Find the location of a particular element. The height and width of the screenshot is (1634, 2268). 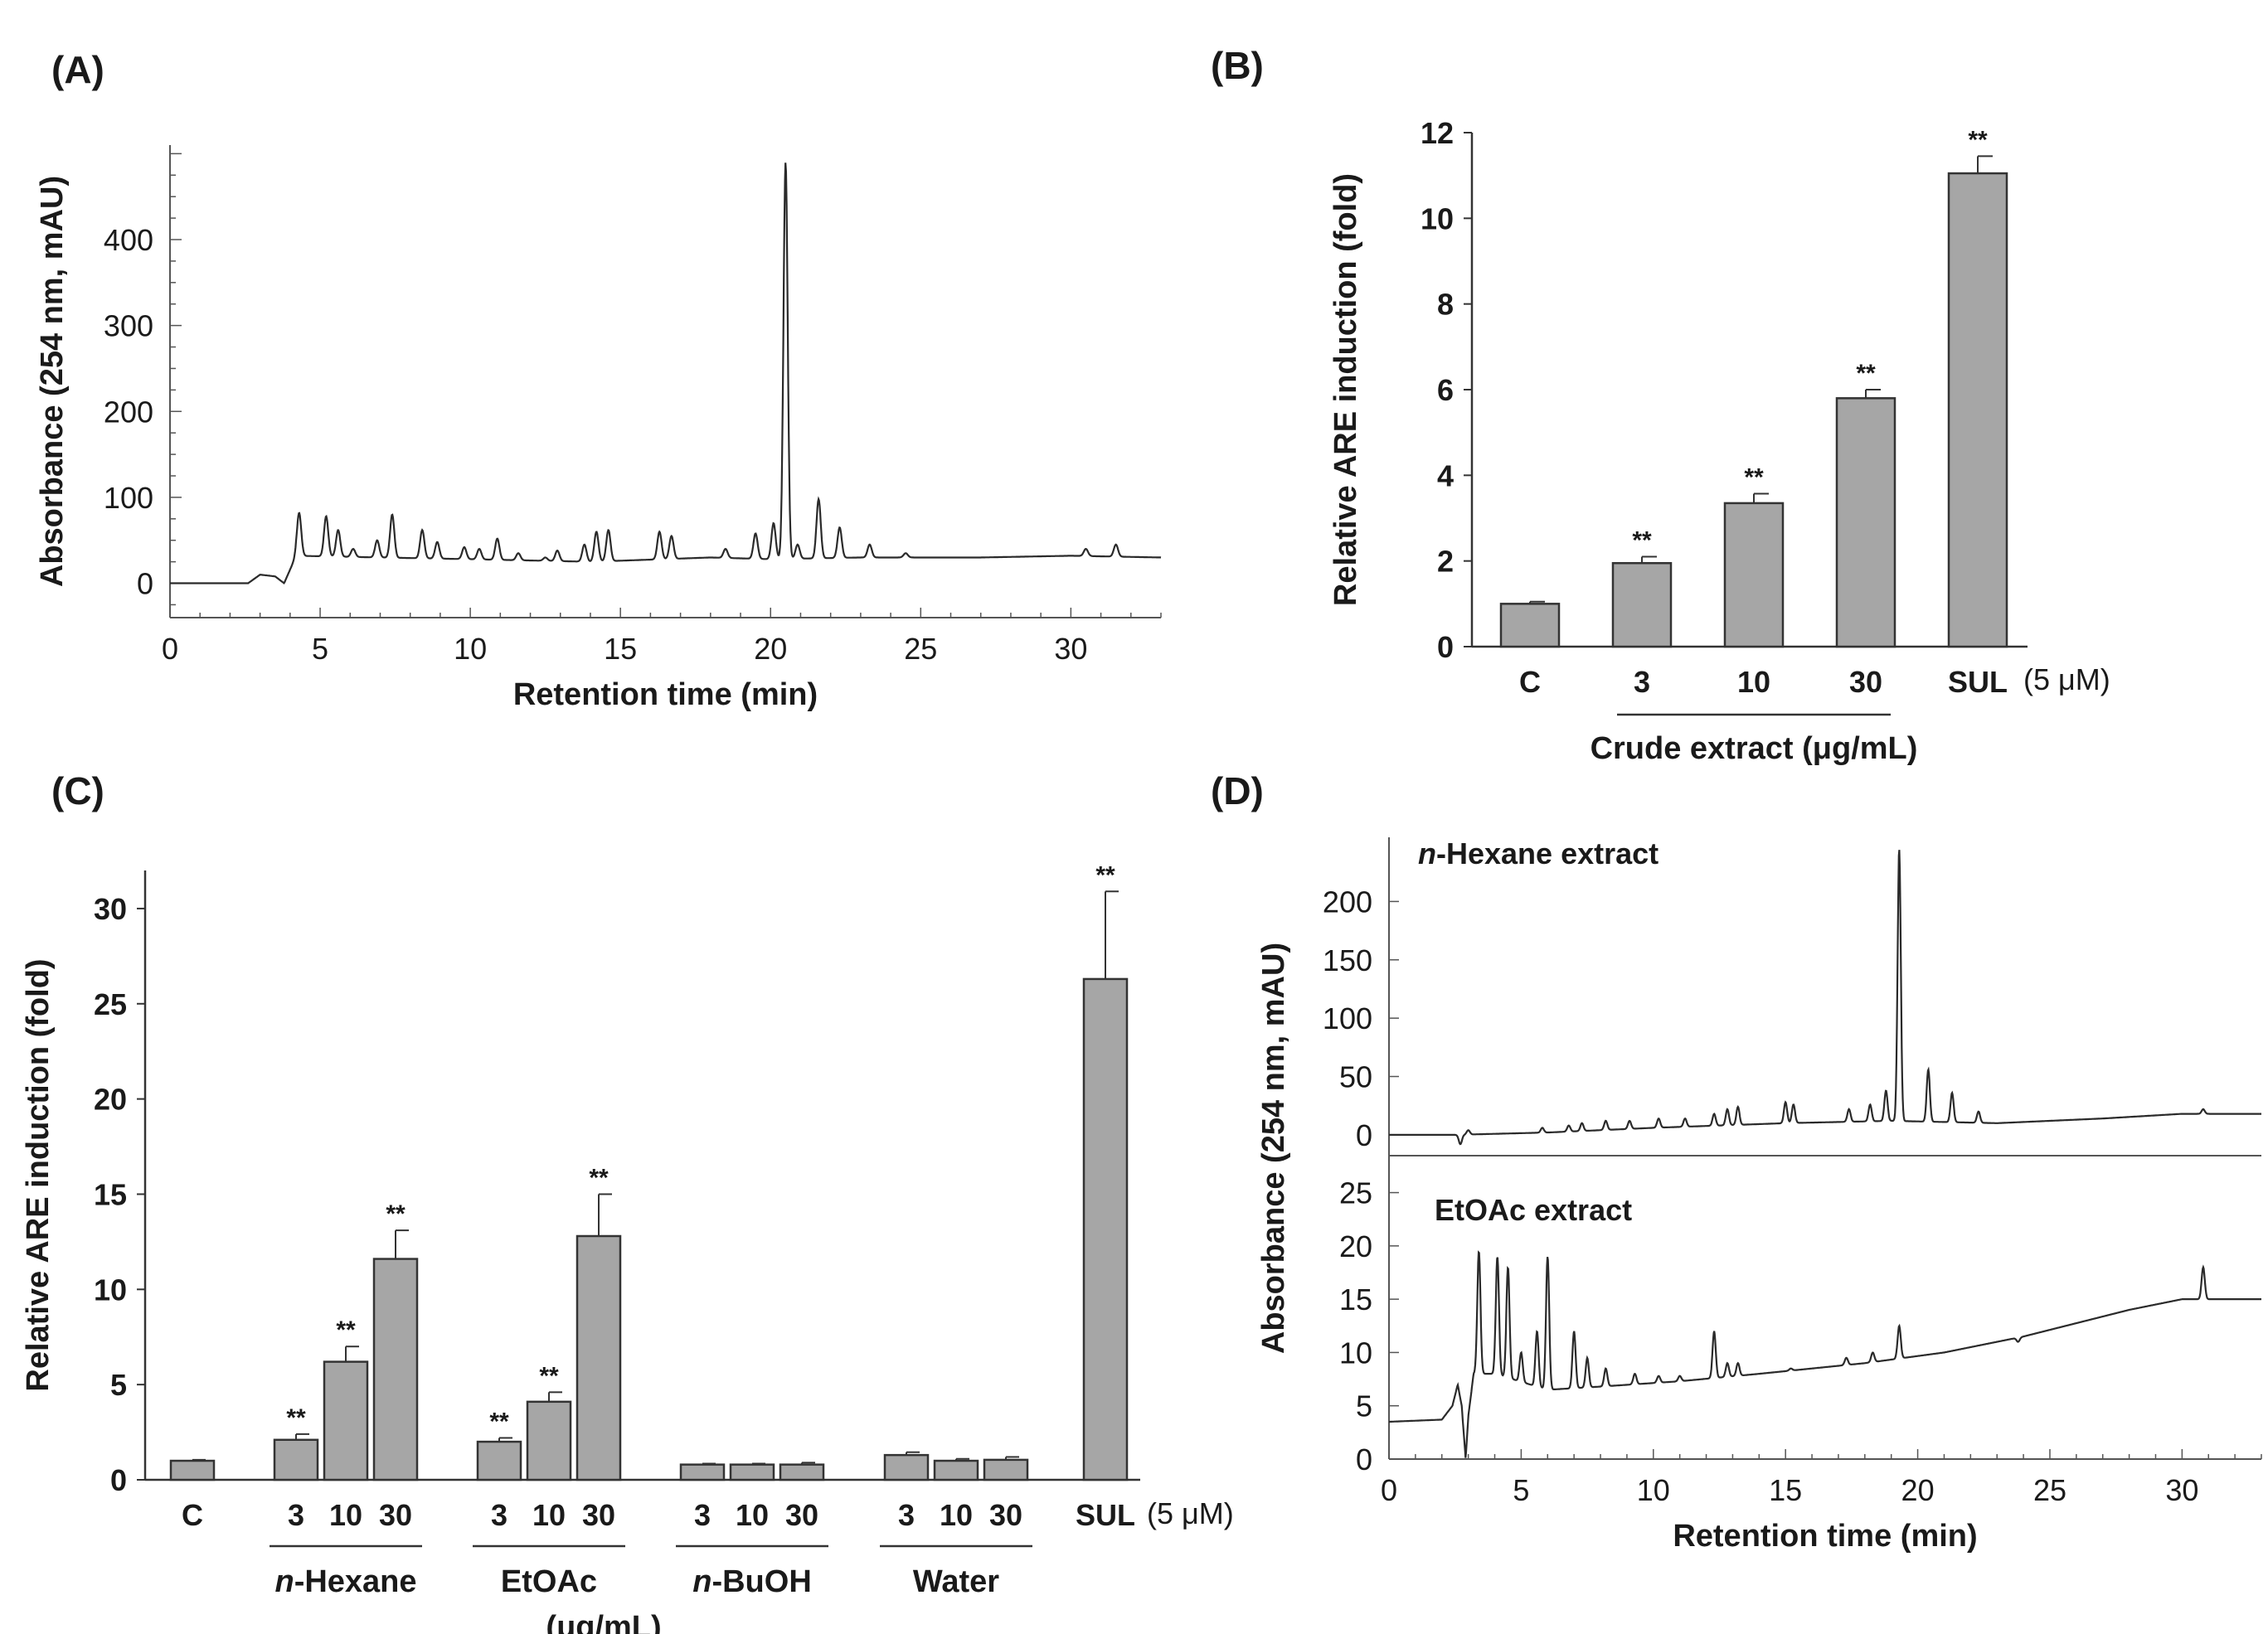

group-label: Water is located at coordinates (956, 1581).